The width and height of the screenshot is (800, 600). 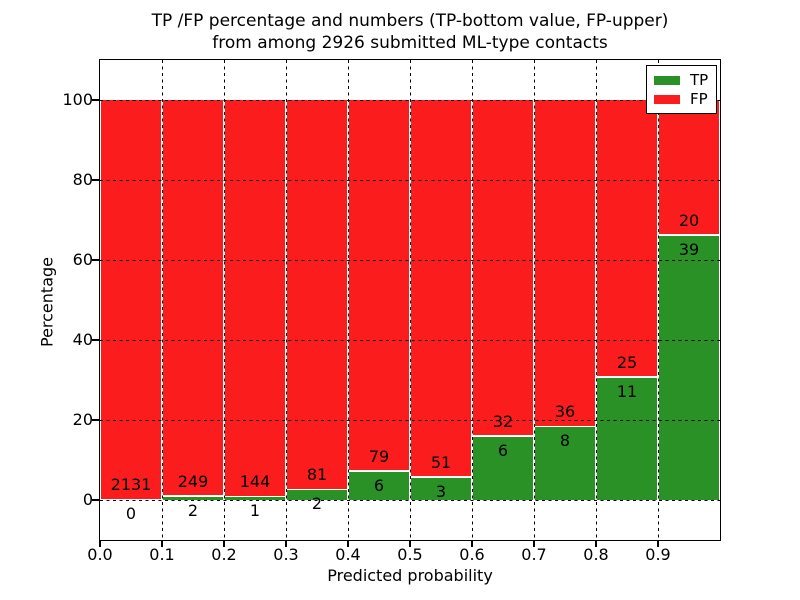 What do you see at coordinates (224, 554) in the screenshot?
I see `x-tick-label: 0.2` at bounding box center [224, 554].